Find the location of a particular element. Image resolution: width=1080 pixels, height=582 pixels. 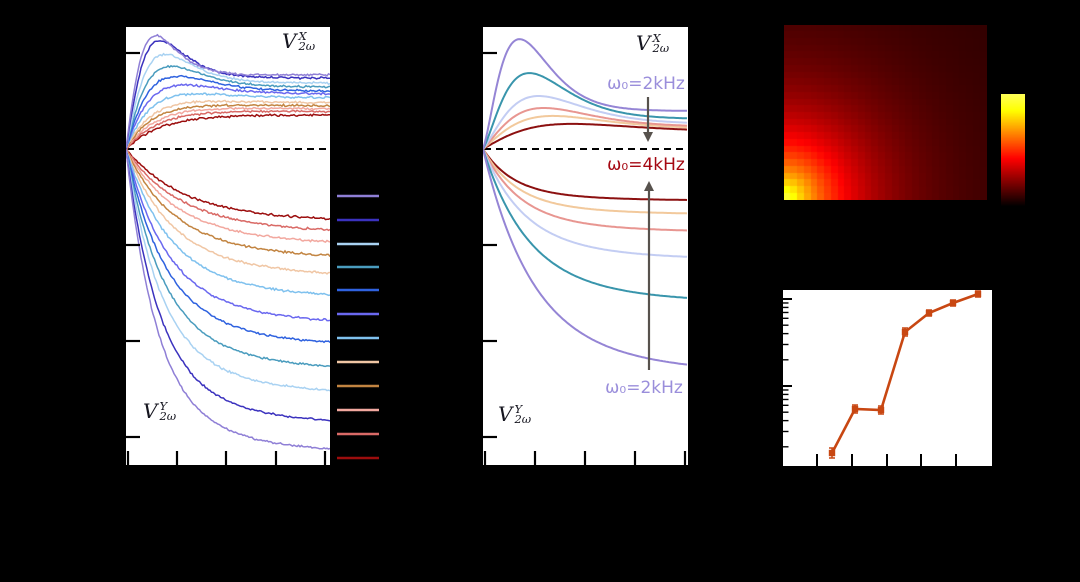

annotation-omega0-2khz-bottom: ω₀=2kHz is located at coordinates (644, 388).